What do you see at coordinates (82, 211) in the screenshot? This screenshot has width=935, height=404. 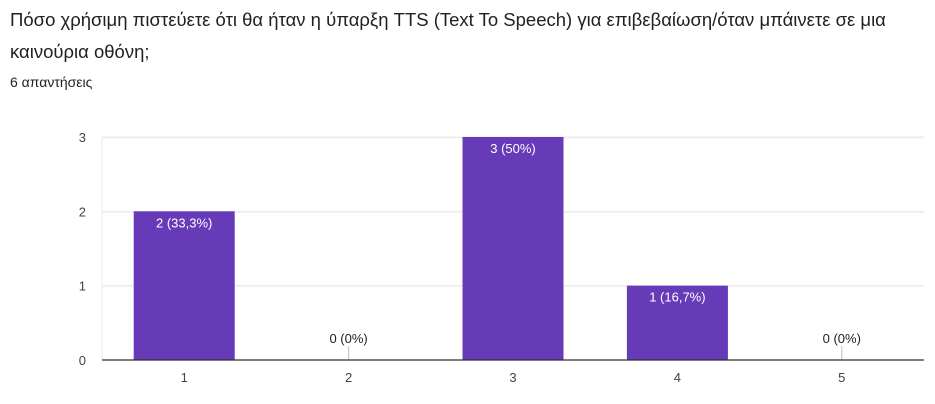 I see `y-tick-label: 2` at bounding box center [82, 211].